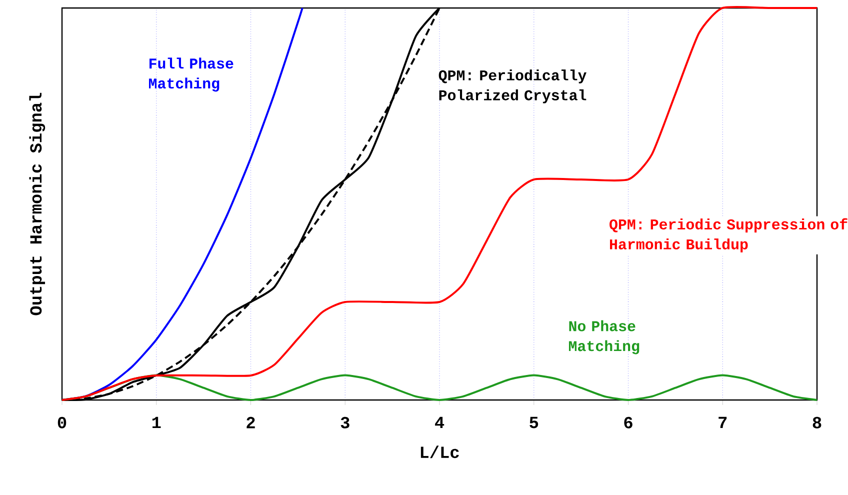  I want to click on x-tick-label: 6, so click(628, 422).